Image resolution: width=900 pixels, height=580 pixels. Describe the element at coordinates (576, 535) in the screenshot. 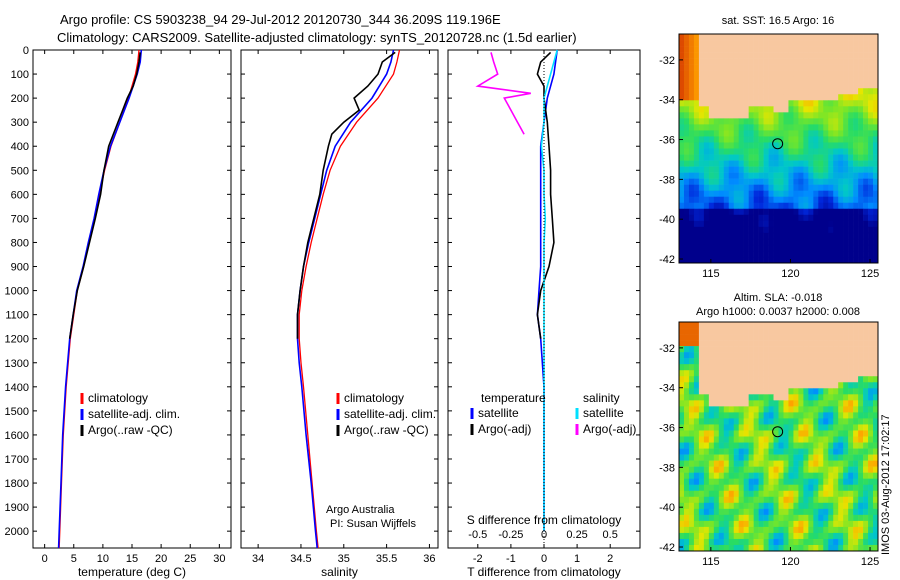

I see `top-x-tick-label: 0.25` at that location.